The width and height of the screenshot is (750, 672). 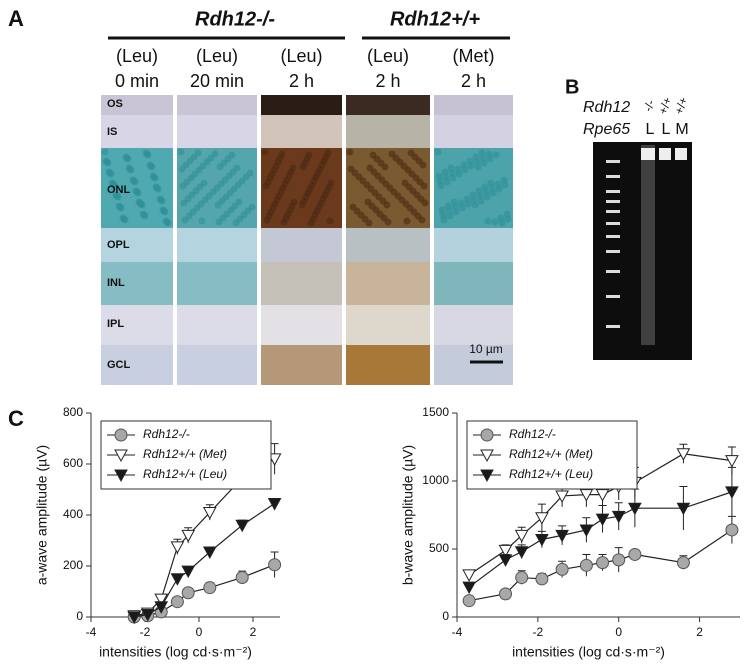 What do you see at coordinates (16, 18) in the screenshot?
I see `panel-label: A` at bounding box center [16, 18].